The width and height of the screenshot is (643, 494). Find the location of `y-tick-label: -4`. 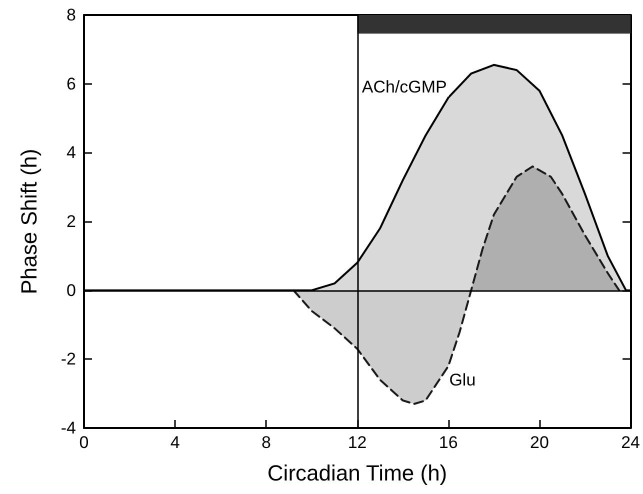

y-tick-label: -4 is located at coordinates (68, 428).